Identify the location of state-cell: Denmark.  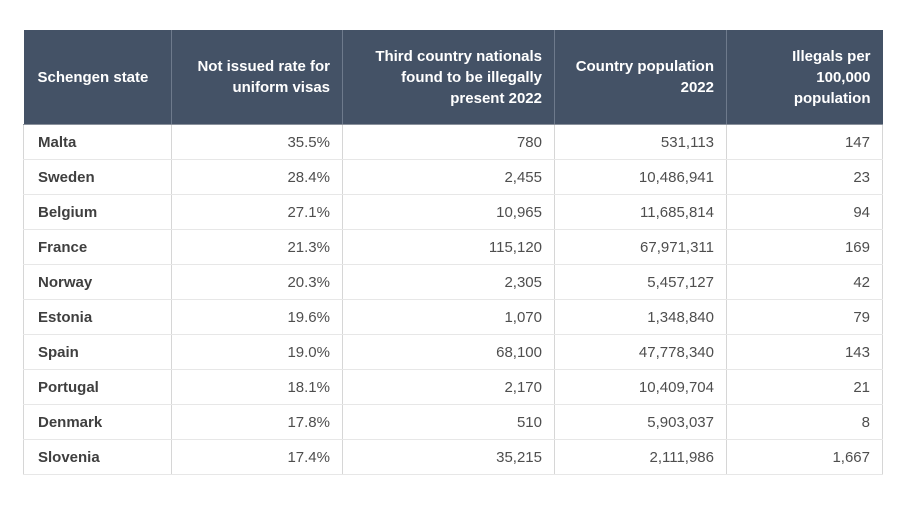
(97, 422).